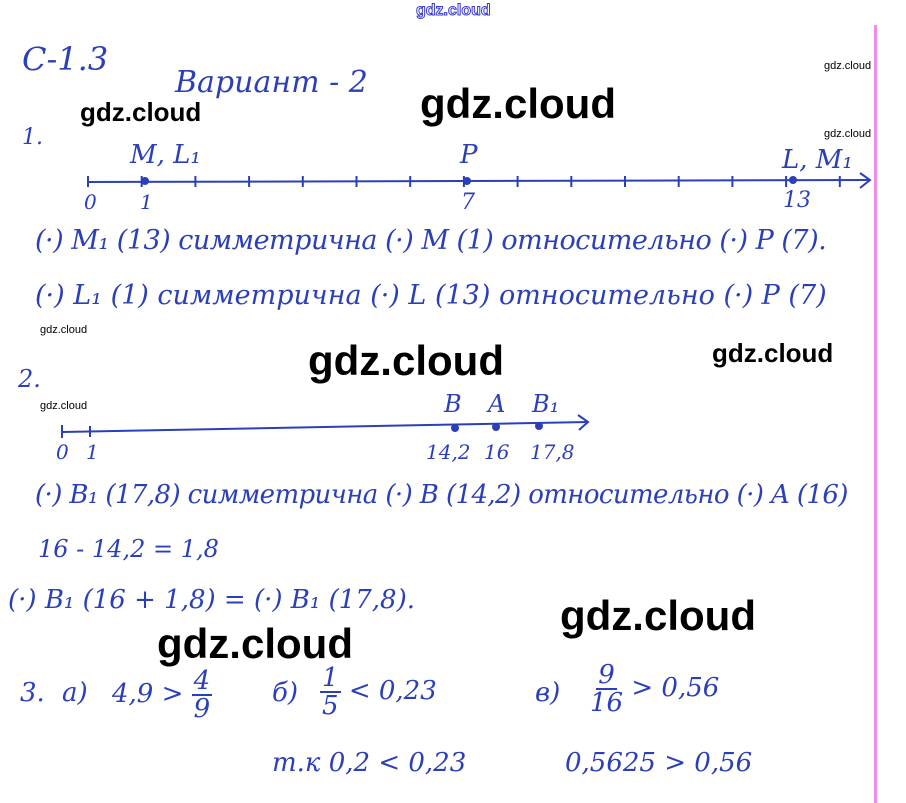 This screenshot has height=803, width=906. I want to click on point-l-m1, so click(793, 180).